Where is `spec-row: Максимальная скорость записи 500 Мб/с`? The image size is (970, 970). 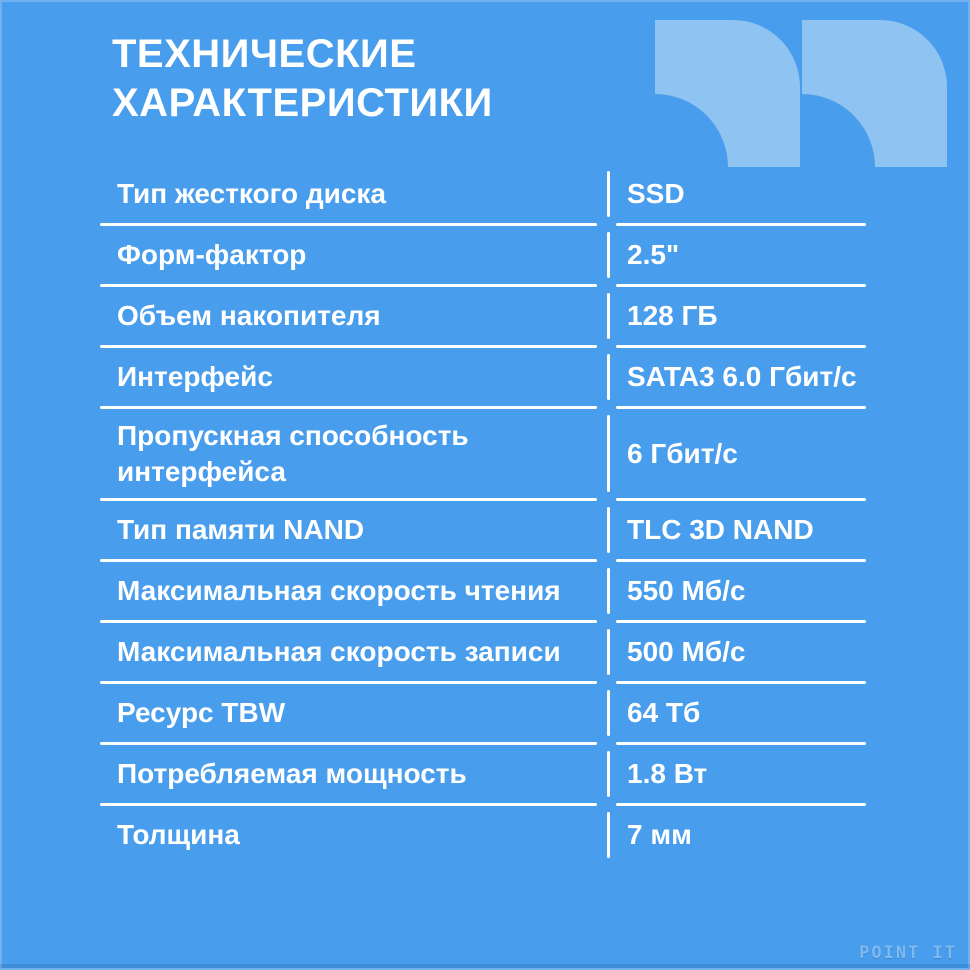
spec-row: Максимальная скорость записи 500 Мб/с is located at coordinates (483, 653).